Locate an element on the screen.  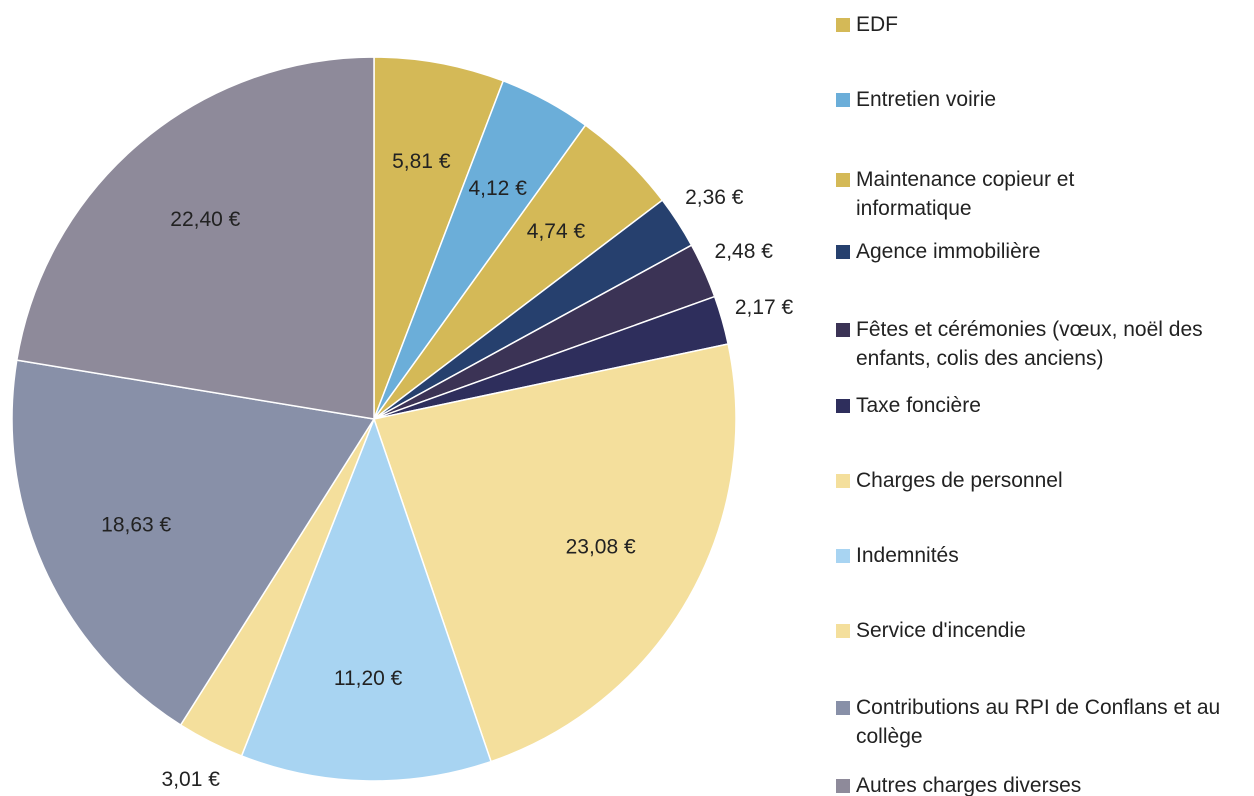
legend-label: Indemnités is located at coordinates (907, 555).